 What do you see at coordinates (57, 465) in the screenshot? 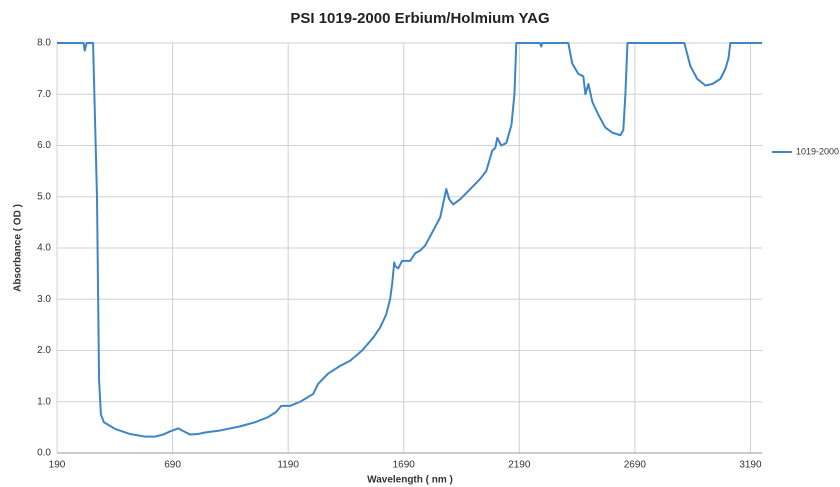
I see `x-tick-label: 190` at bounding box center [57, 465].